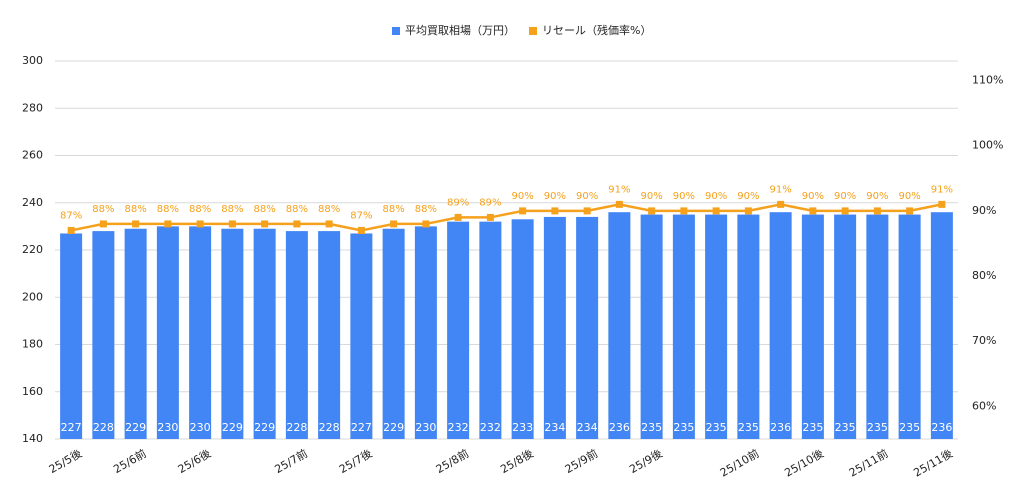 Image resolution: width=1024 pixels, height=496 pixels. I want to click on x-tick-label: 25/7前, so click(291, 461).